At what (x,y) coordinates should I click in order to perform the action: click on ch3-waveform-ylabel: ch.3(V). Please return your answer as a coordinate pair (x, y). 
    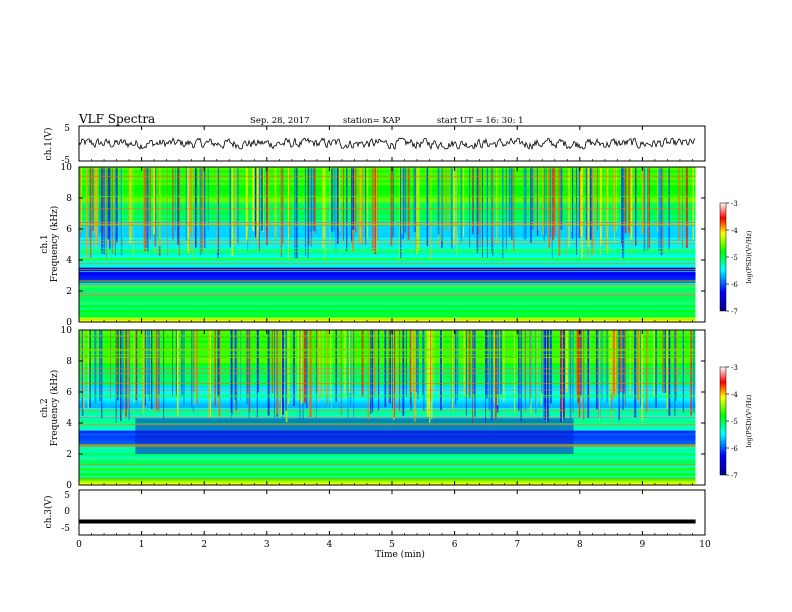
    Looking at the image, I should click on (48, 512).